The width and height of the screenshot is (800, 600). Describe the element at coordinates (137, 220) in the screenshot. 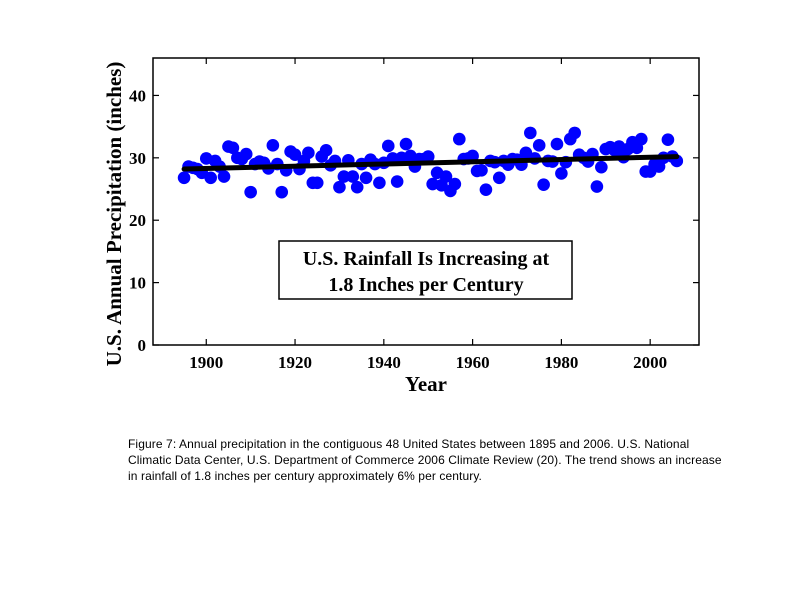

I see `y-tick-label: 20` at that location.